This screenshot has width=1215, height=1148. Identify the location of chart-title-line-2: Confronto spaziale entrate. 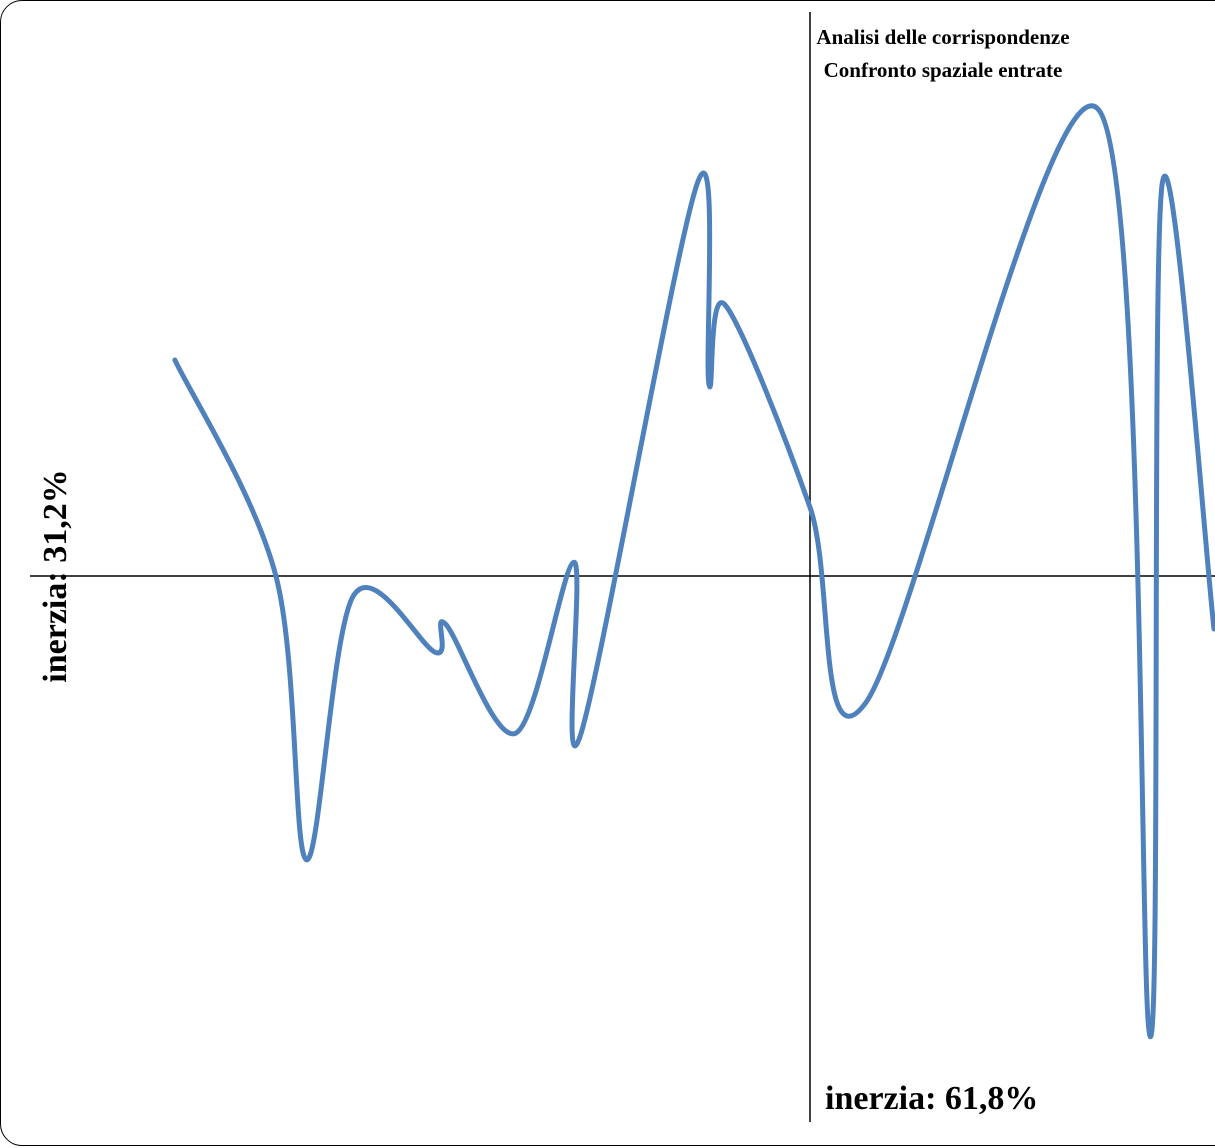
(943, 70).